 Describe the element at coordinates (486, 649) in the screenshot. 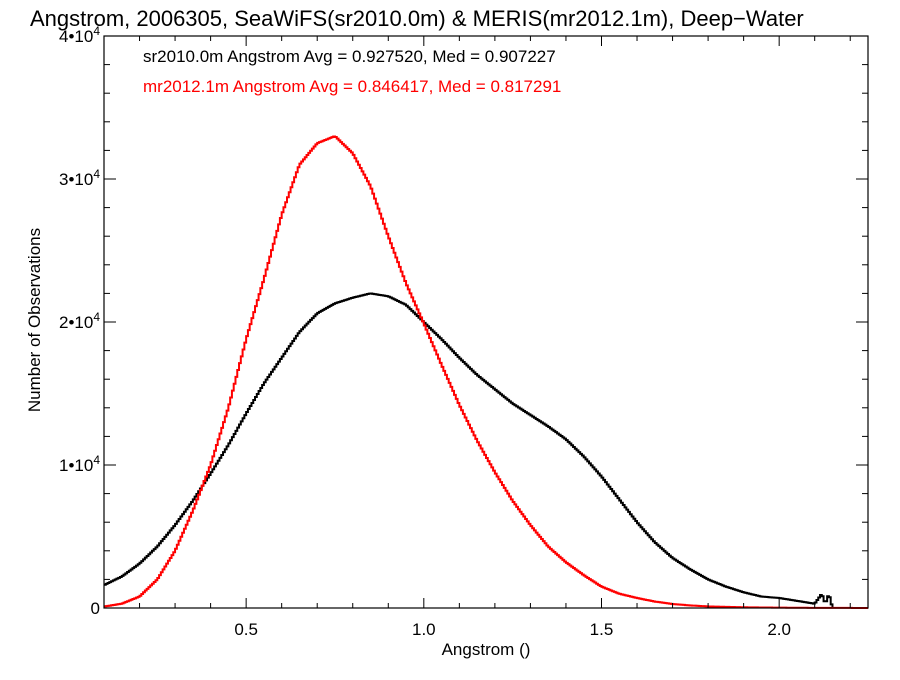

I see `x-axis-label: Angstrom ()` at that location.